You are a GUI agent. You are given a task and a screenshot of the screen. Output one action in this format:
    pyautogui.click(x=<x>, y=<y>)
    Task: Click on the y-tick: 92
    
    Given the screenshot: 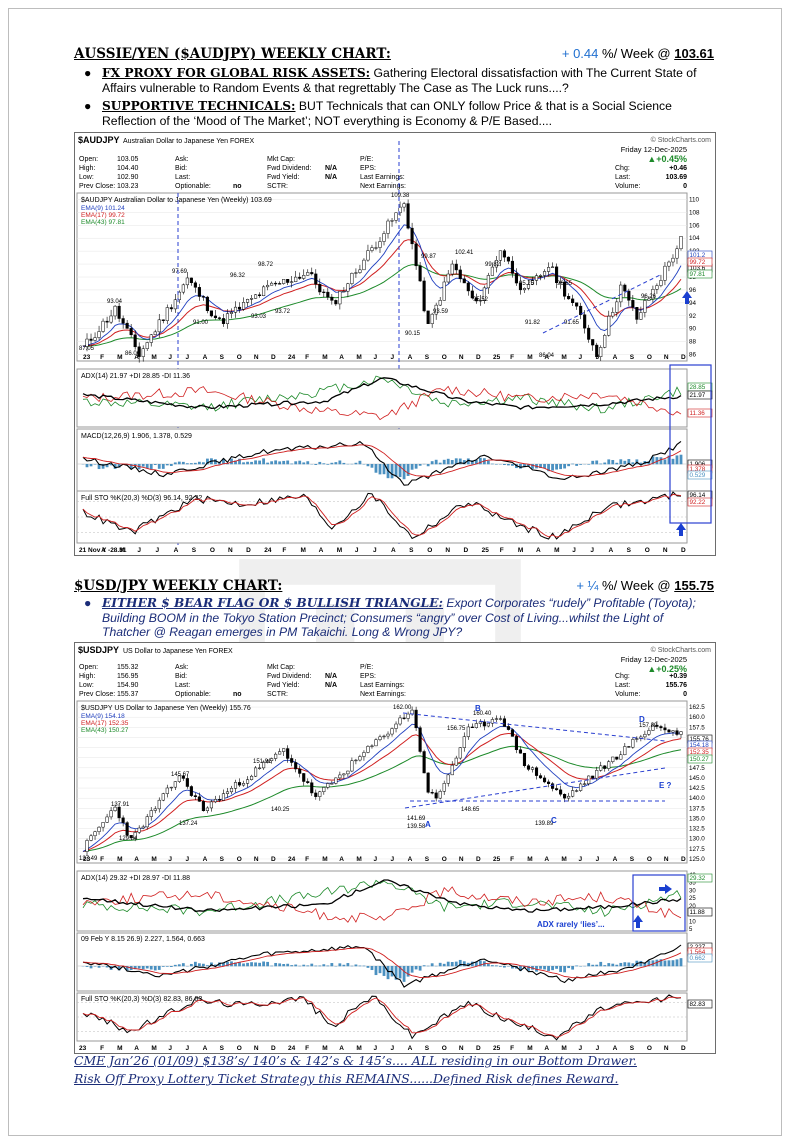 What is the action you would take?
    pyautogui.click(x=693, y=316)
    